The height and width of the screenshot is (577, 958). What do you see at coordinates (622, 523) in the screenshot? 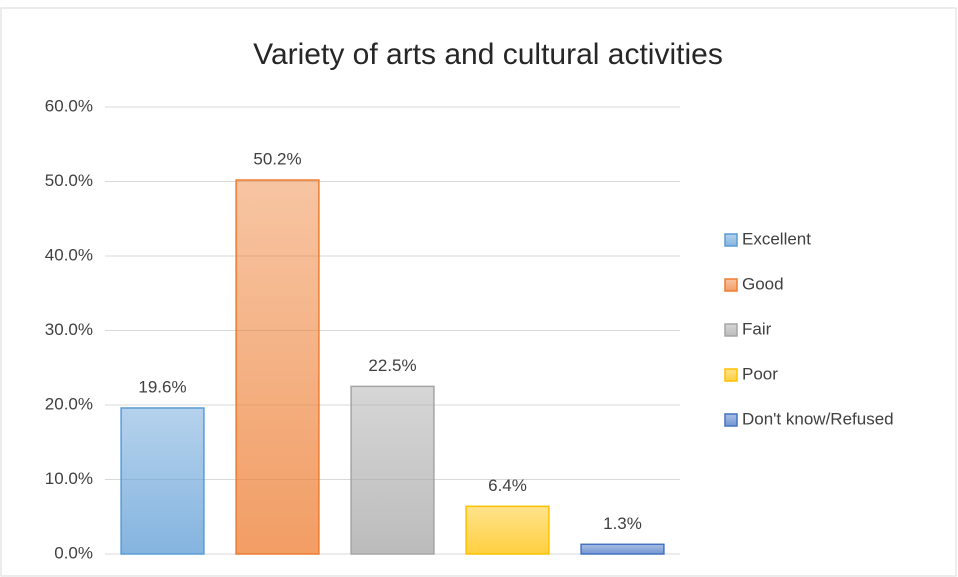
I see `data-label: 1.3%` at bounding box center [622, 523].